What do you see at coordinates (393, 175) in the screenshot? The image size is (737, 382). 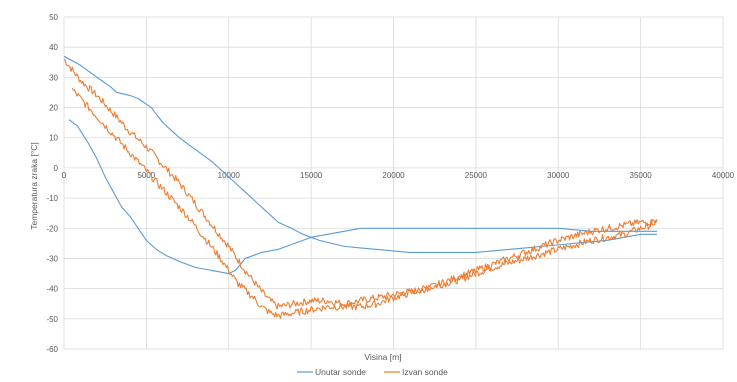 I see `x-tick-label: 20000` at bounding box center [393, 175].